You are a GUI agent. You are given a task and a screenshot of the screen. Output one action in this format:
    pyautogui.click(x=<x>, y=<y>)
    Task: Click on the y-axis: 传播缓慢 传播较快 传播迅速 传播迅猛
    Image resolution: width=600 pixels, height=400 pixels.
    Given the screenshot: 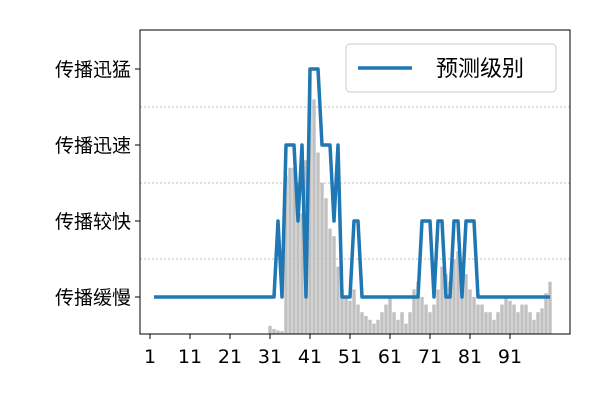 What is the action you would take?
    pyautogui.click(x=97, y=184)
    